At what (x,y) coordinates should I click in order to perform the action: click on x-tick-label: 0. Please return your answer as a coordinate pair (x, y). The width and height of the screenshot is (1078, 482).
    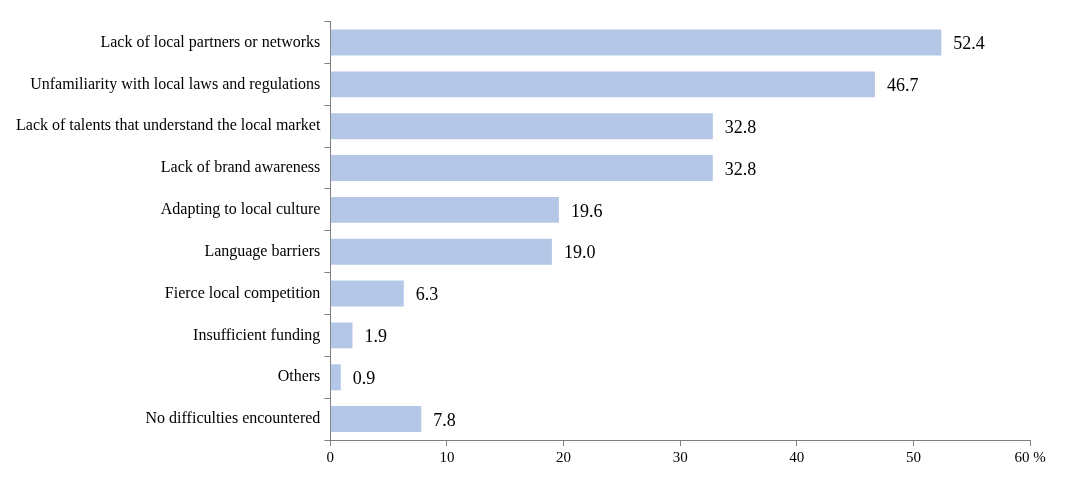
    Looking at the image, I should click on (330, 456).